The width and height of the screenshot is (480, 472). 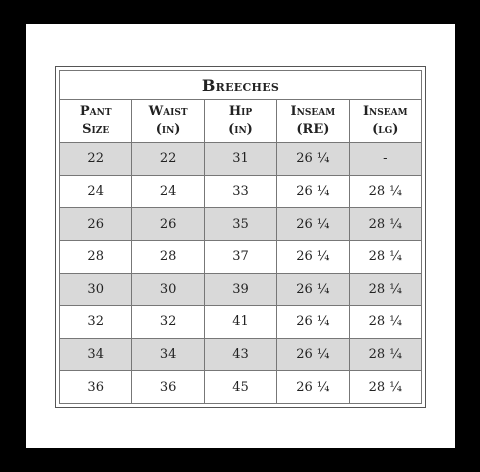 I want to click on table-row: 22 22 31 26 ¼ -, so click(x=240, y=159).